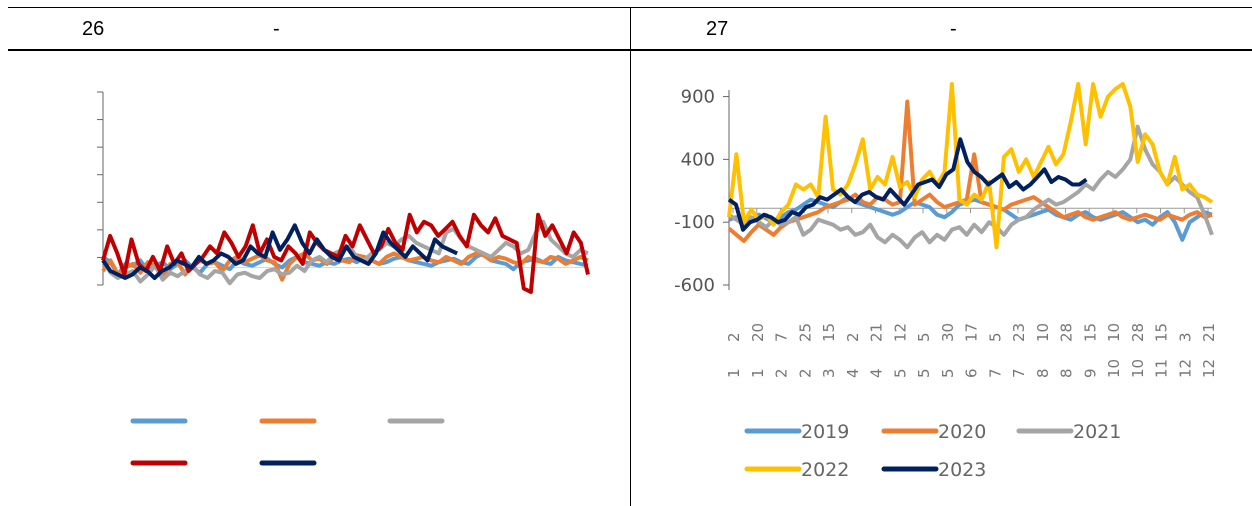  What do you see at coordinates (276, 29) in the screenshot?
I see `figure-26-title-dash: -` at bounding box center [276, 29].